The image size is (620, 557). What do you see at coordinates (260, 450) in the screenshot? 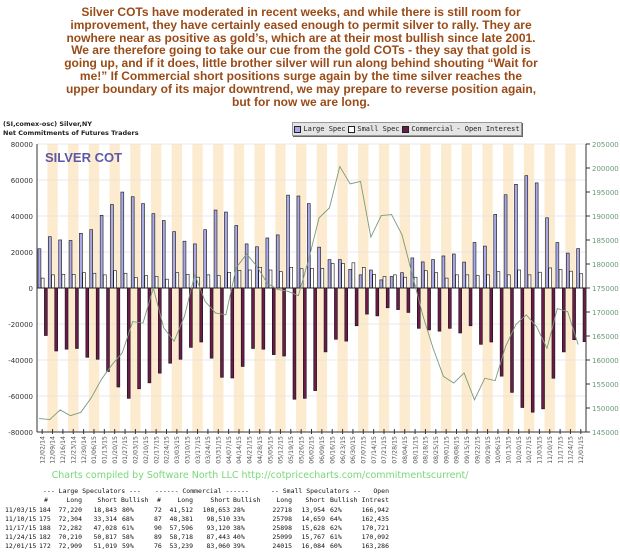
I see `x-axis-tick-label: 04/28/15` at bounding box center [260, 450].